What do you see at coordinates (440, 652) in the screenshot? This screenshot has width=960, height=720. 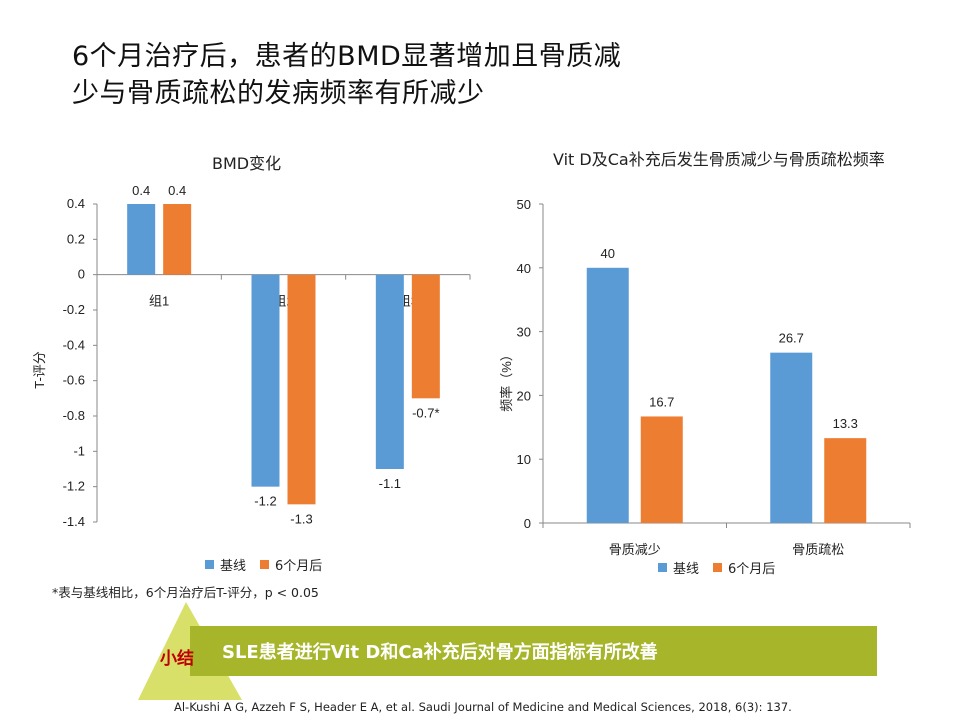 I see `summary-text: SLE患者进行Vit D和Ca补充后对骨方面指标有所改善` at bounding box center [440, 652].